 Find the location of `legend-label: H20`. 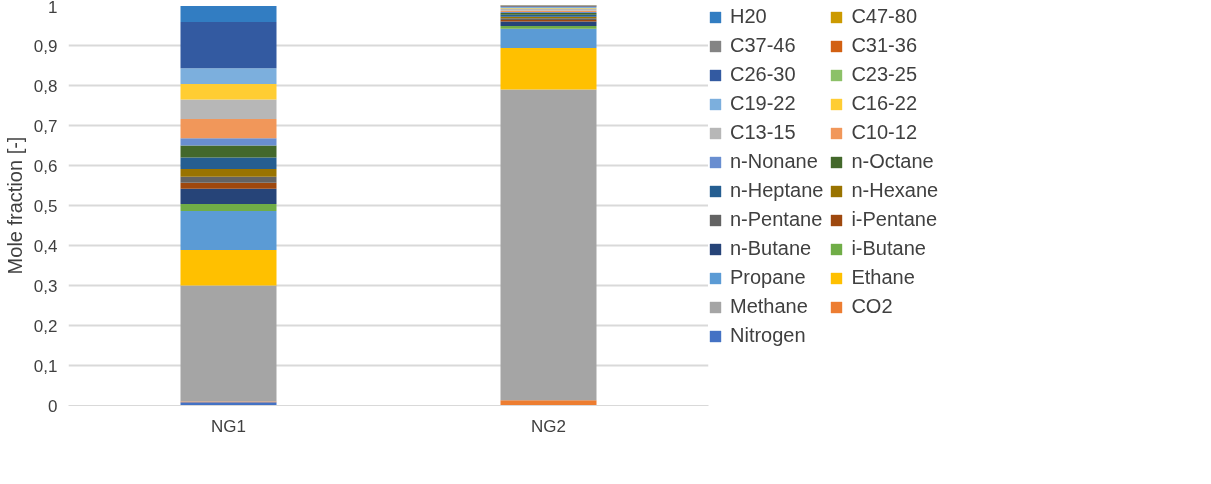

legend-label: H20 is located at coordinates (748, 16).